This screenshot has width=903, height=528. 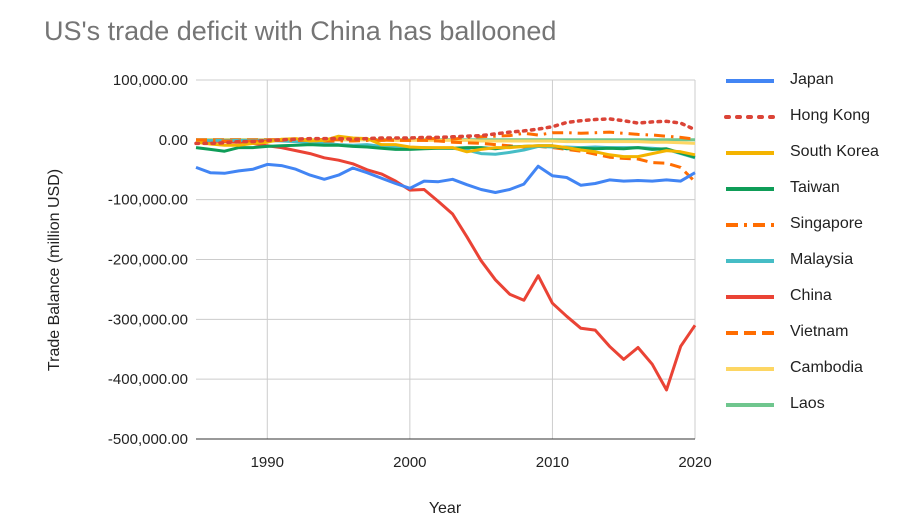 I want to click on legend-item-taiwan: Taiwan, so click(x=812, y=190).